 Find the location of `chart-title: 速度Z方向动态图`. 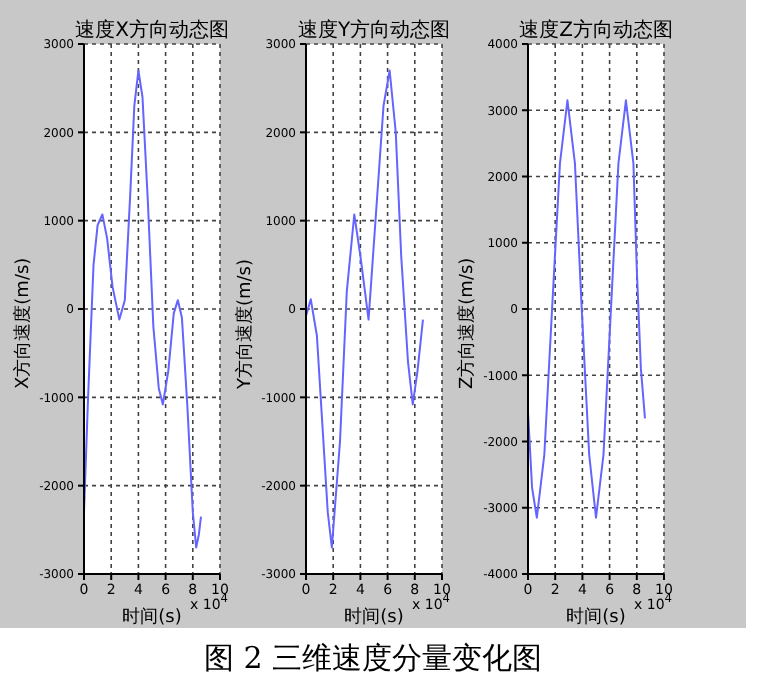

chart-title: 速度Z方向动态图 is located at coordinates (596, 31).